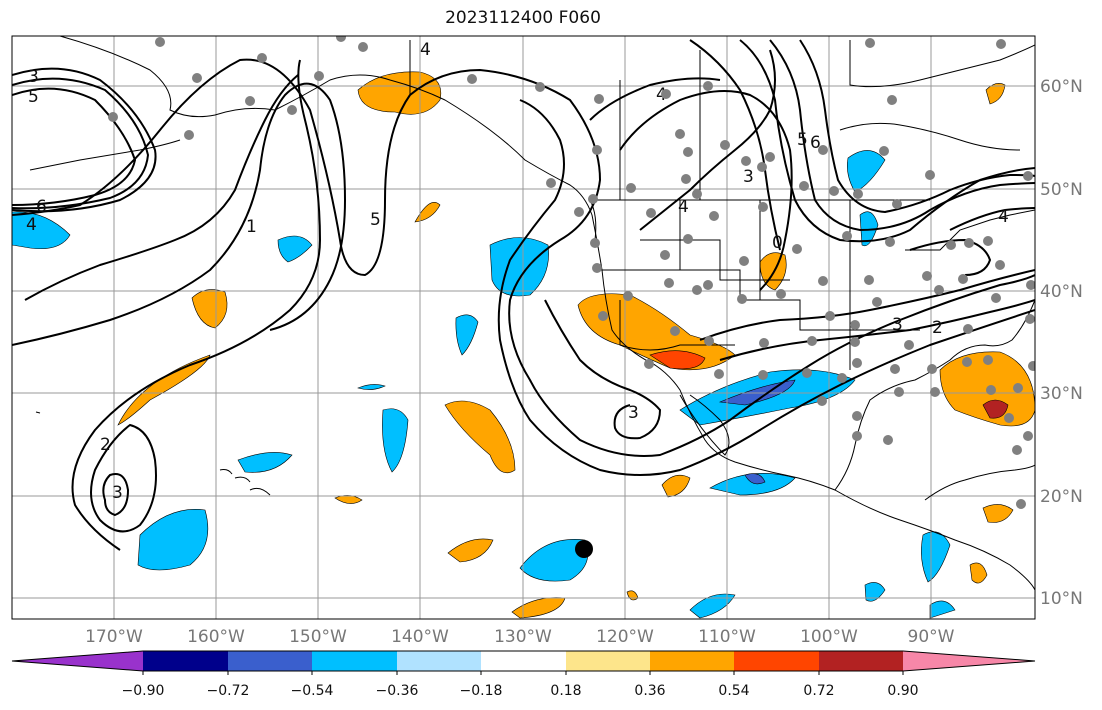 Image resolution: width=1102 pixels, height=710 pixels. I want to click on map-title: 2023112400 F060, so click(523, 18).